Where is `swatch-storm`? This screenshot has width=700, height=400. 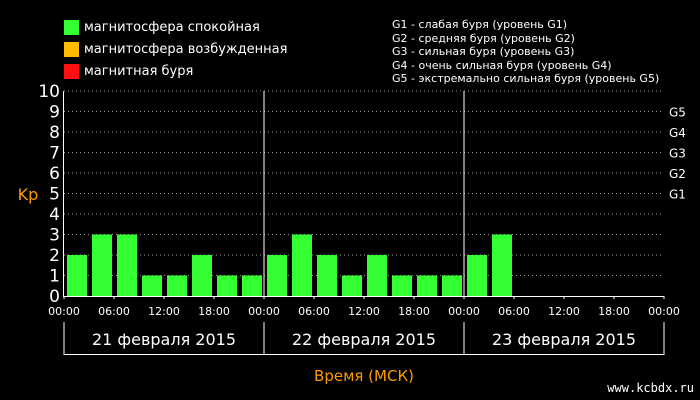
swatch-storm is located at coordinates (71, 71).